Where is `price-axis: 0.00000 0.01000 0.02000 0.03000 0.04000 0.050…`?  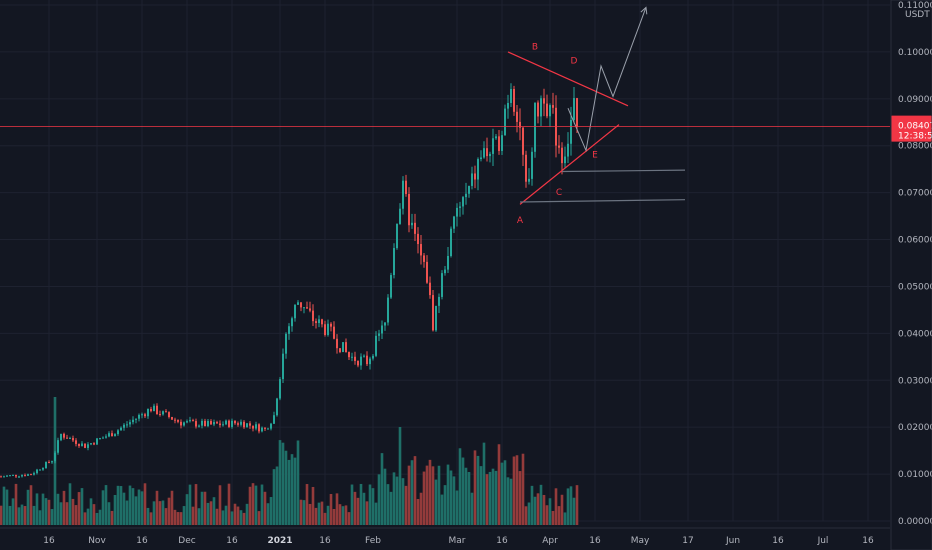
price-axis: 0.00000 0.01000 0.02000 0.03000 0.04000 0.050… is located at coordinates (911, 275).